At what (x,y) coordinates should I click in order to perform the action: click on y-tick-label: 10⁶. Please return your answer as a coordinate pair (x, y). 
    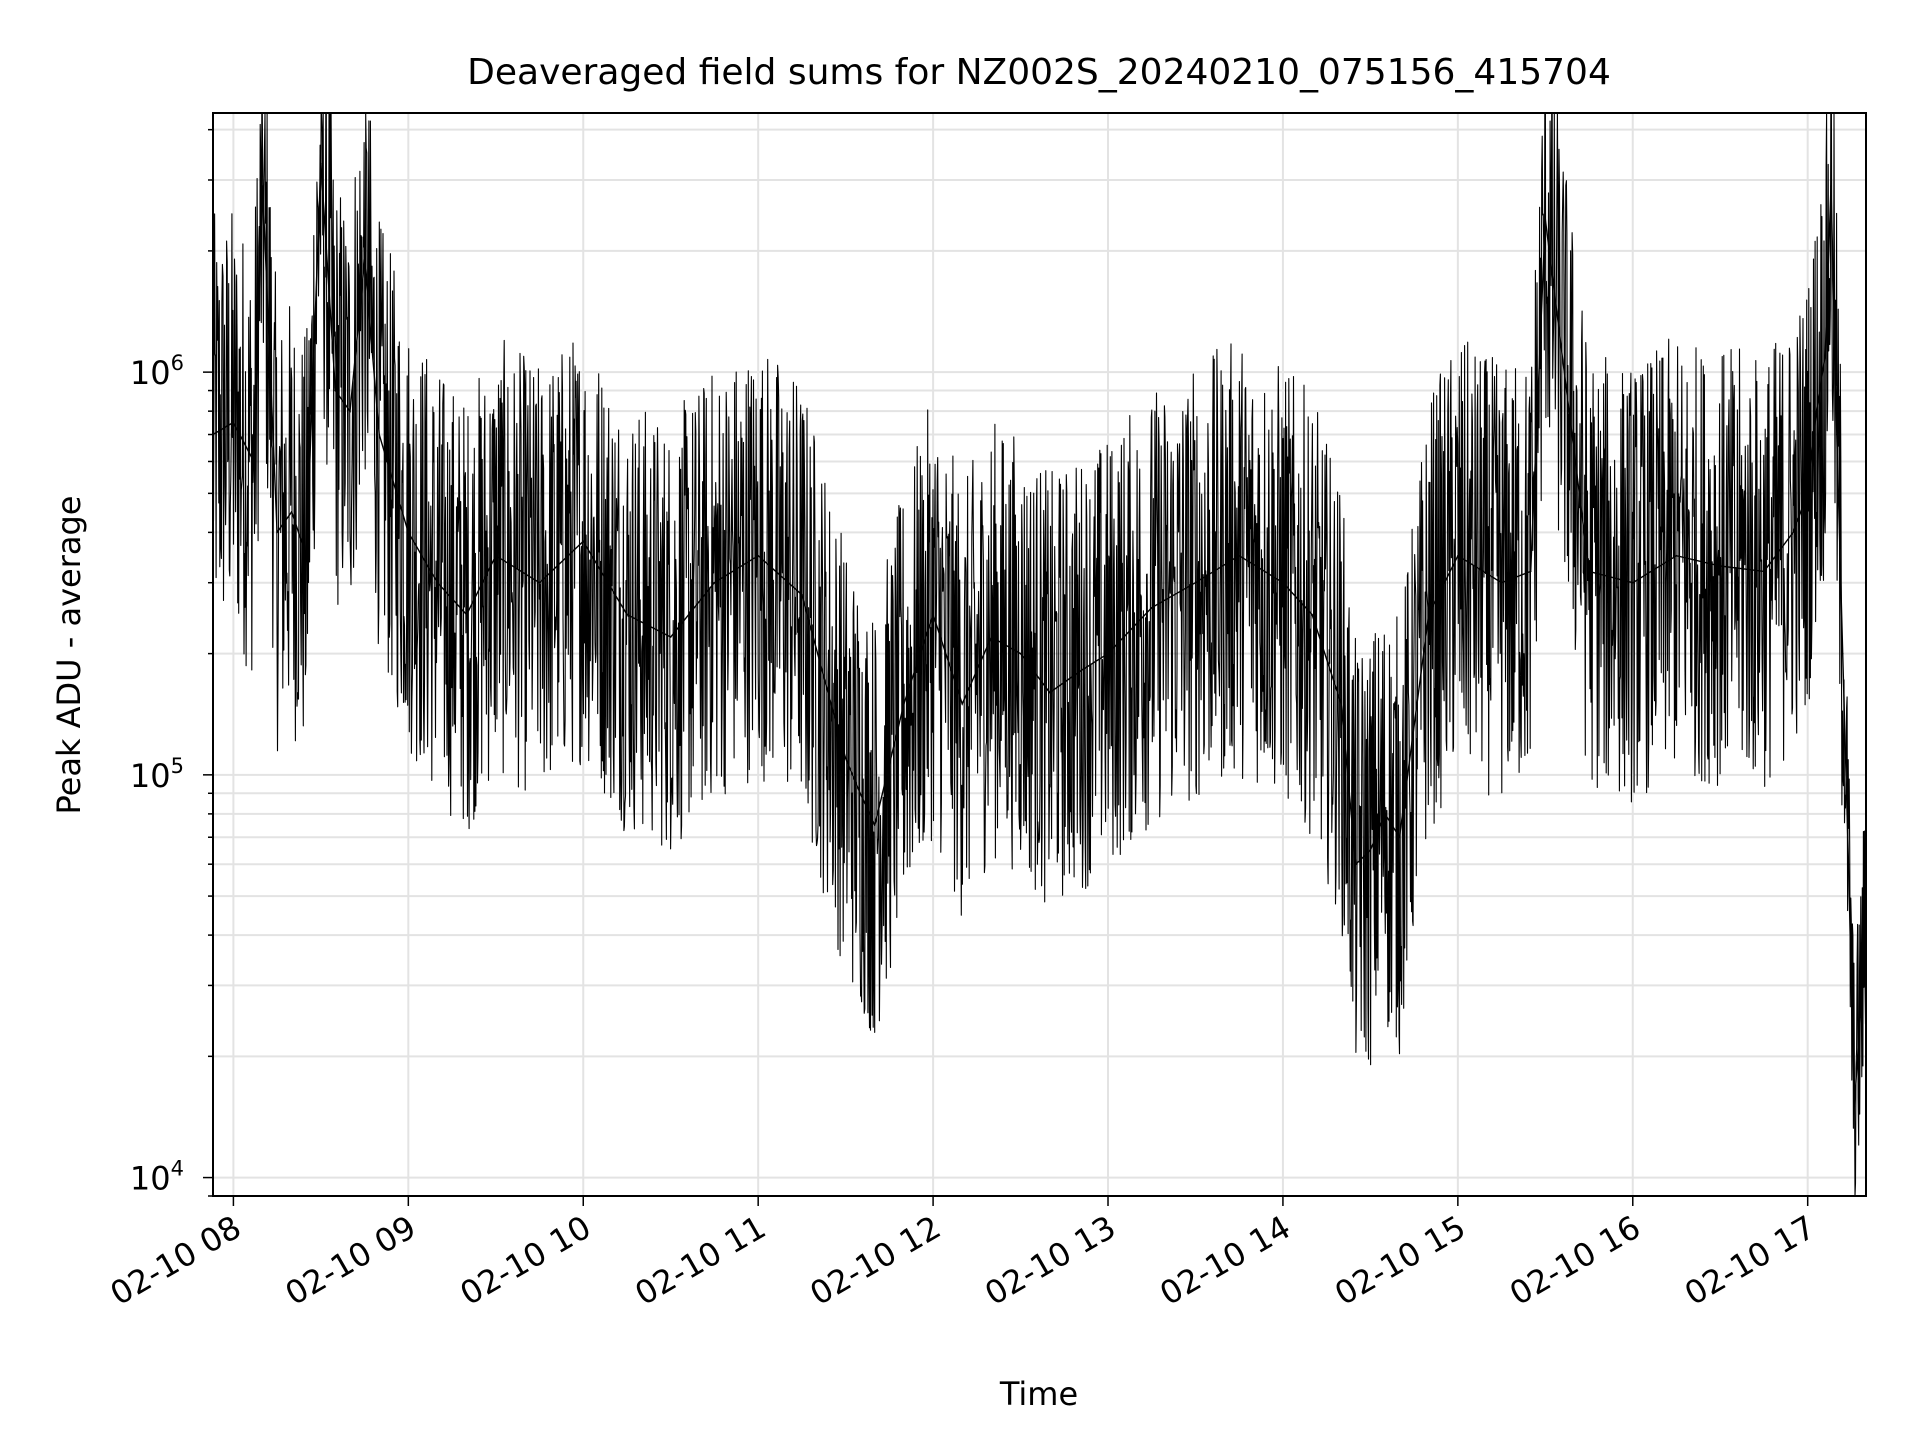
    Looking at the image, I should click on (157, 371).